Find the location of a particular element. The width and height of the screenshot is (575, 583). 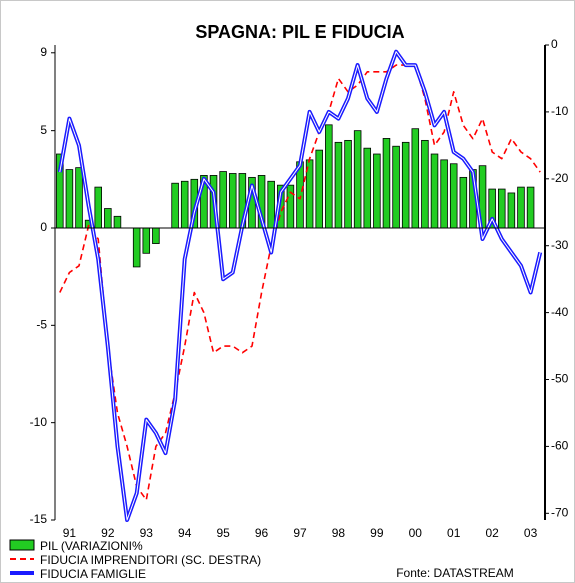

y-tick-label: -10 is located at coordinates (39, 422).